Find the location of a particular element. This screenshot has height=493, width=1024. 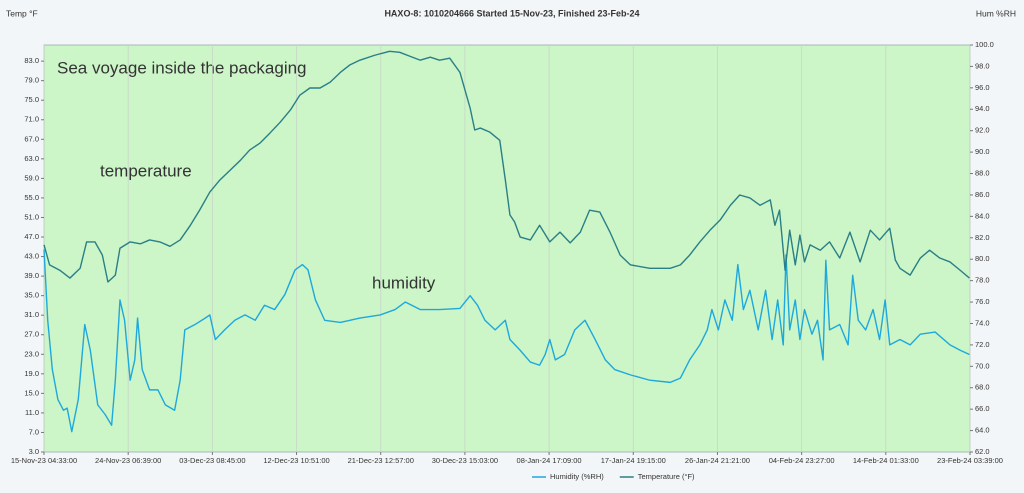

y-tick-label: 3.0 is located at coordinates (34, 451).